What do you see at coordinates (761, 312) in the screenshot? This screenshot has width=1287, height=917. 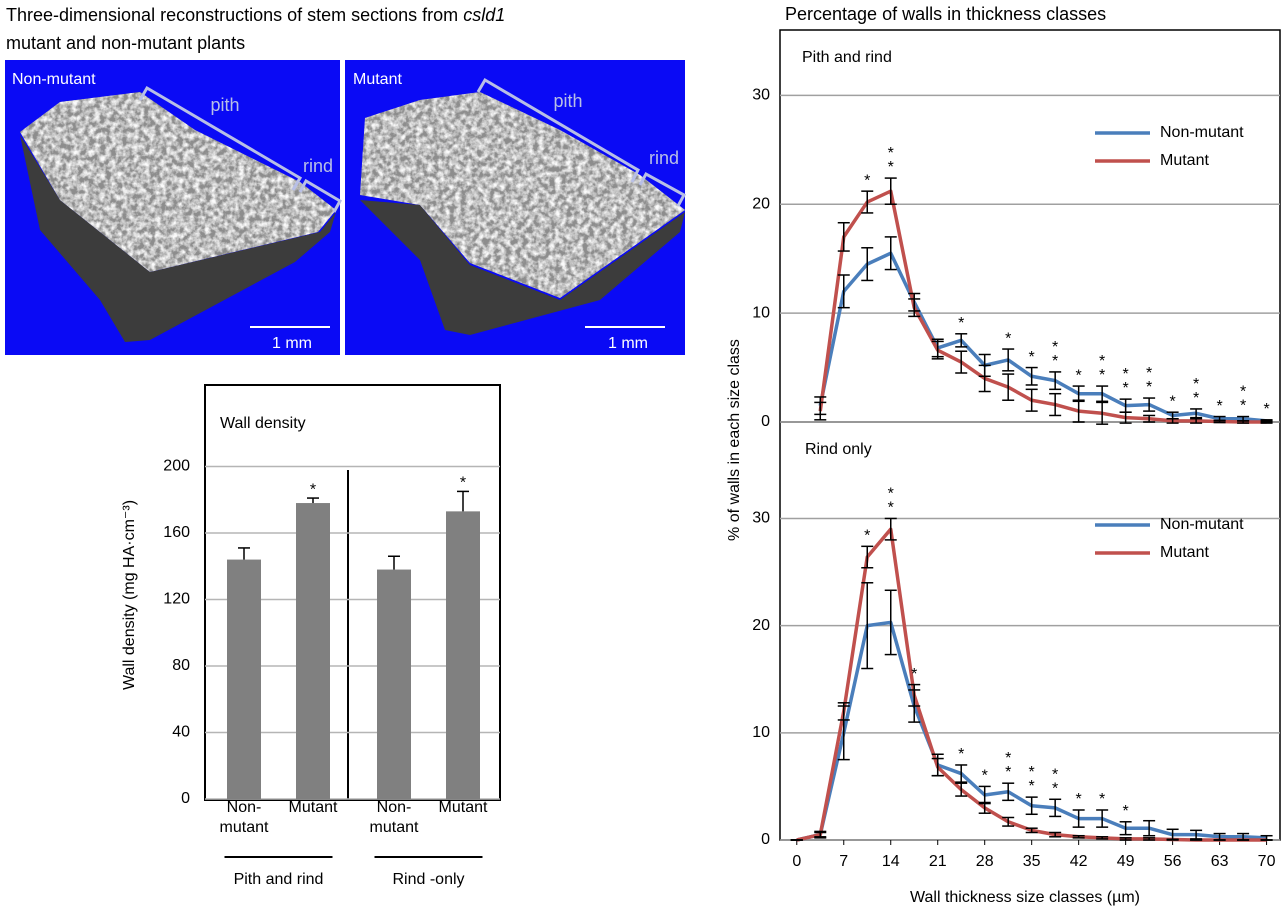 I see `y-tick-label: 10` at bounding box center [761, 312].